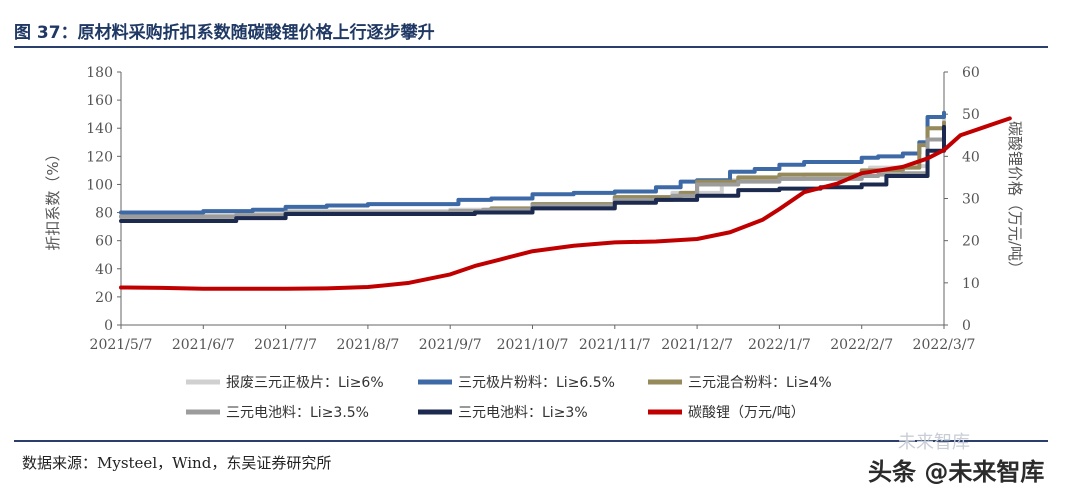 Image resolution: width=1080 pixels, height=490 pixels. I want to click on left-tick-label: 160, so click(99, 101).